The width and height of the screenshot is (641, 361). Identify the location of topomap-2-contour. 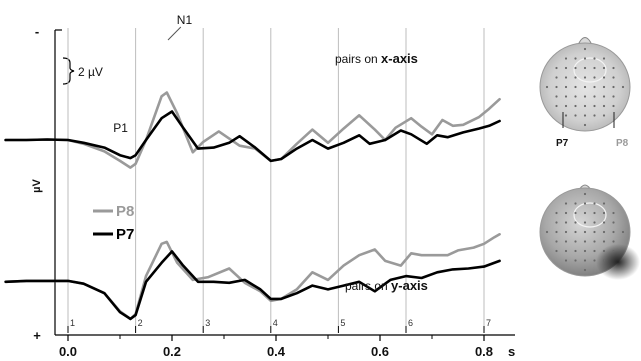
(590, 215).